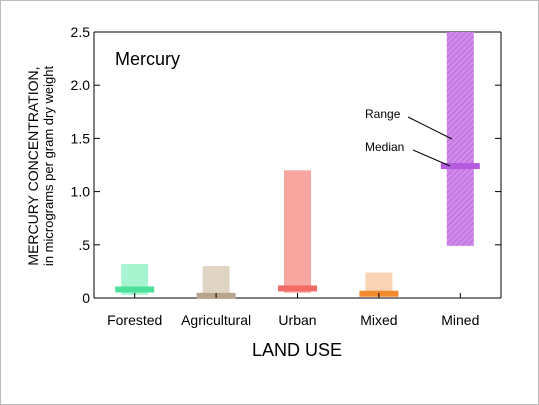 This screenshot has height=405, width=539. What do you see at coordinates (86, 298) in the screenshot?
I see `y-tick-label: 0` at bounding box center [86, 298].